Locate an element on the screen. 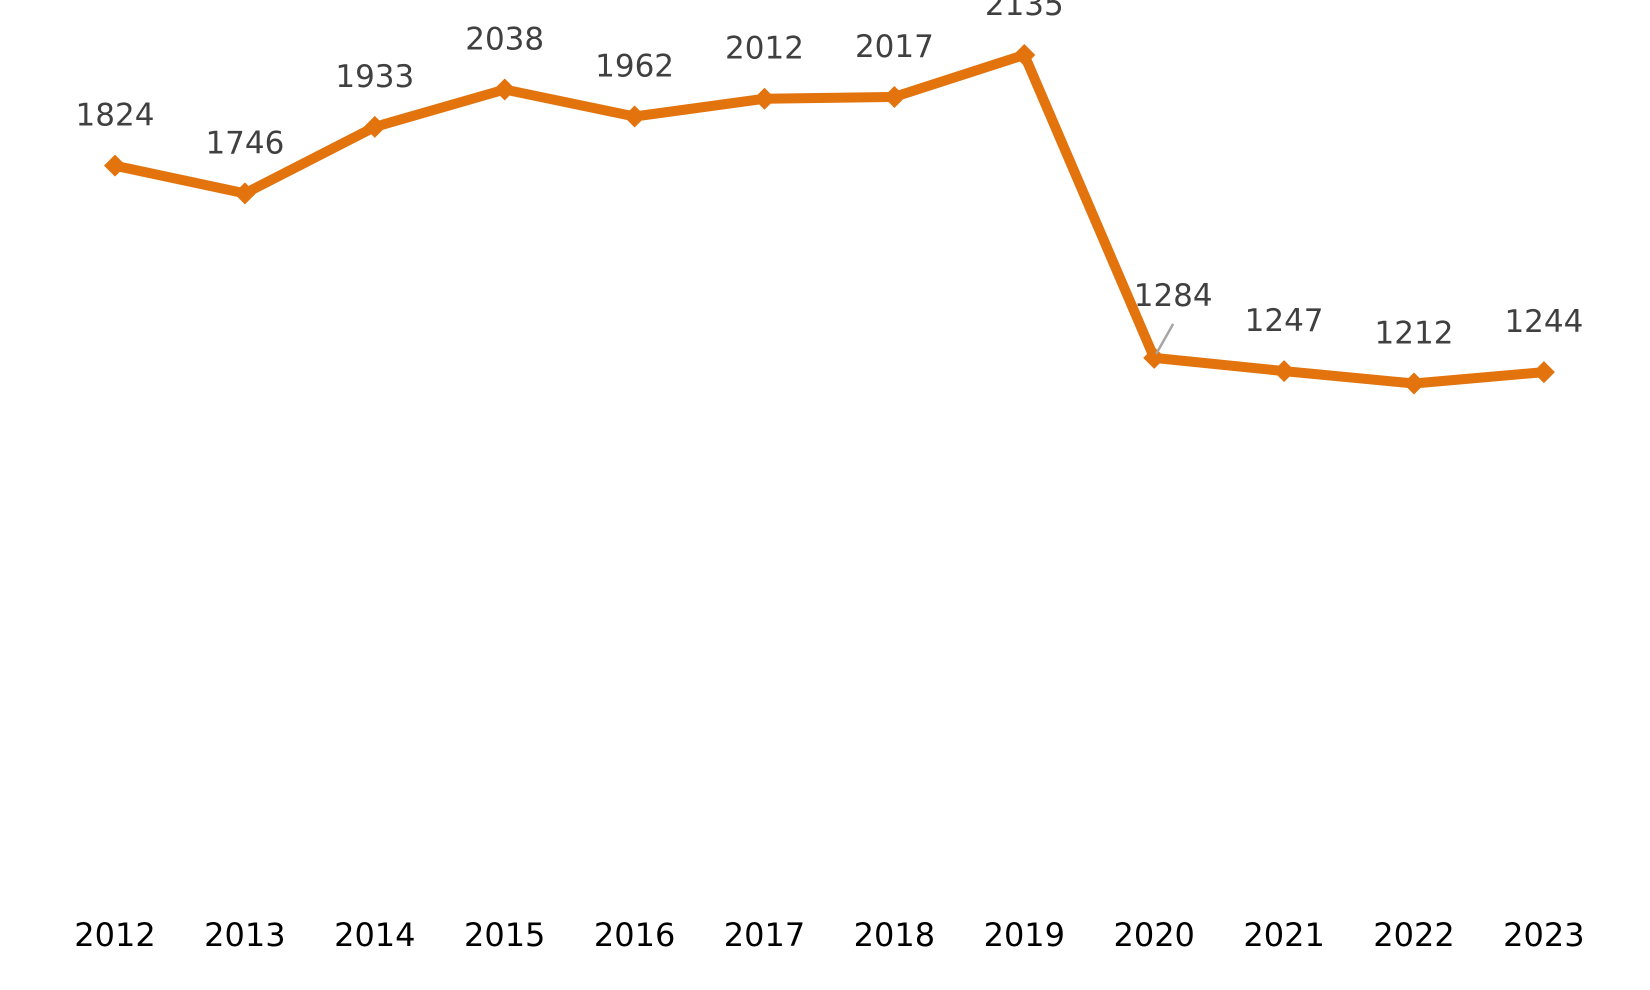 This screenshot has width=1650, height=990. data-label-2018: 2017 is located at coordinates (894, 47).